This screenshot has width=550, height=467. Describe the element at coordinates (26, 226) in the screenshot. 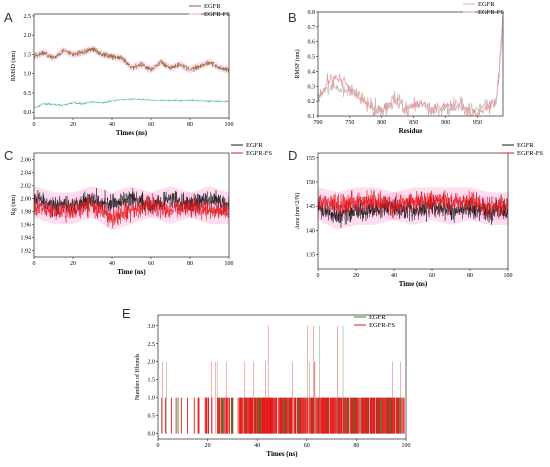

I see `y-tick-label: 1.96` at that location.